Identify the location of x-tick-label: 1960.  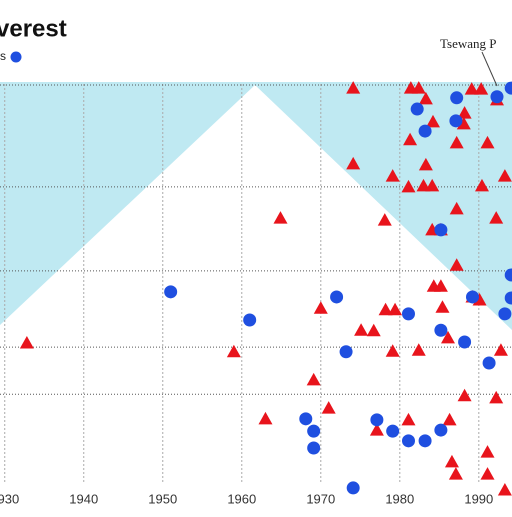
(241, 498).